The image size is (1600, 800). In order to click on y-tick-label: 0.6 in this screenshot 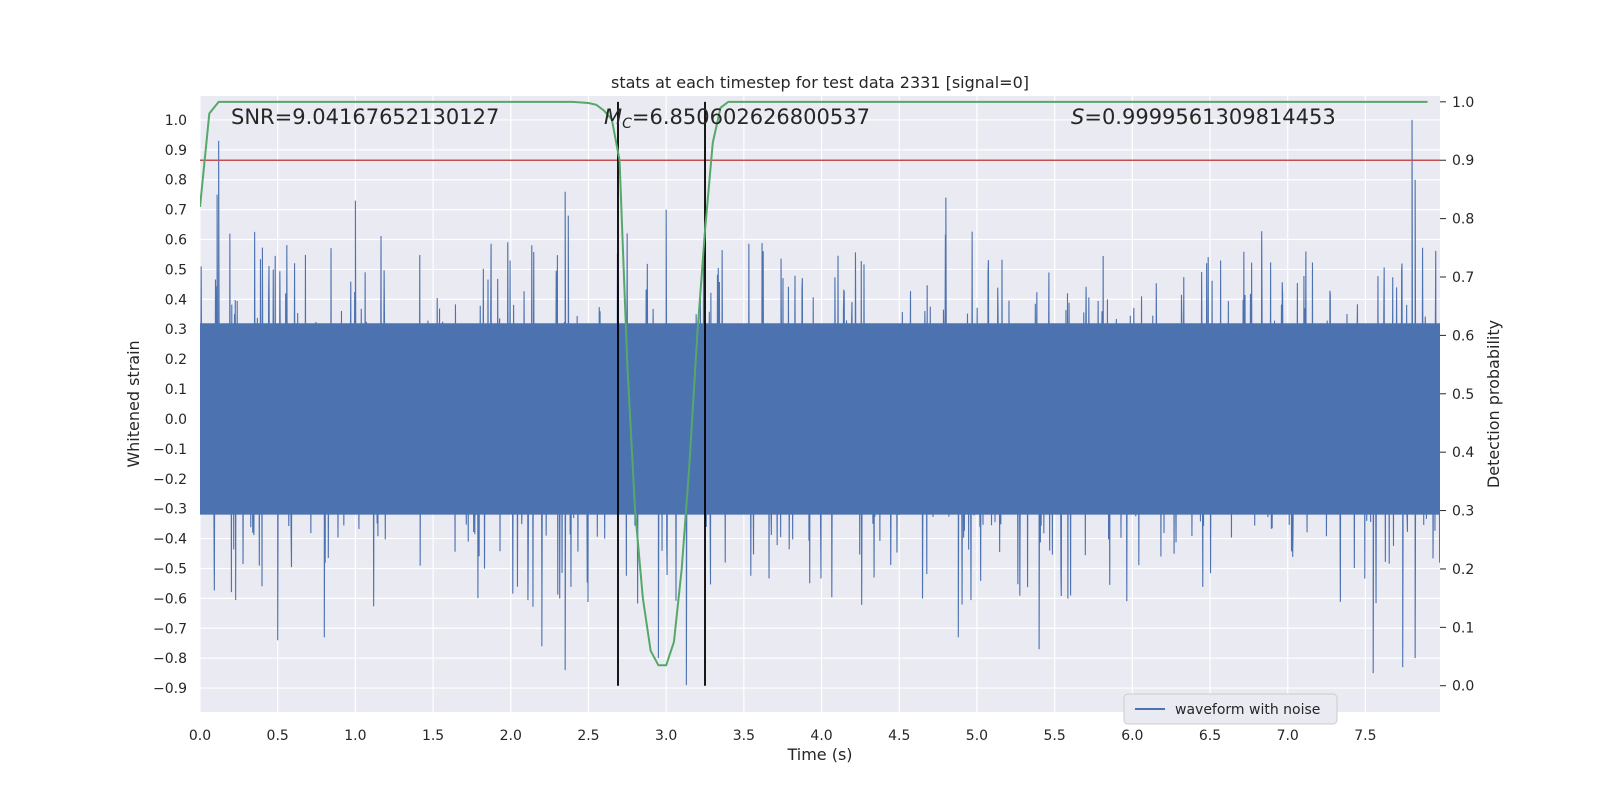, I will do `click(176, 241)`.